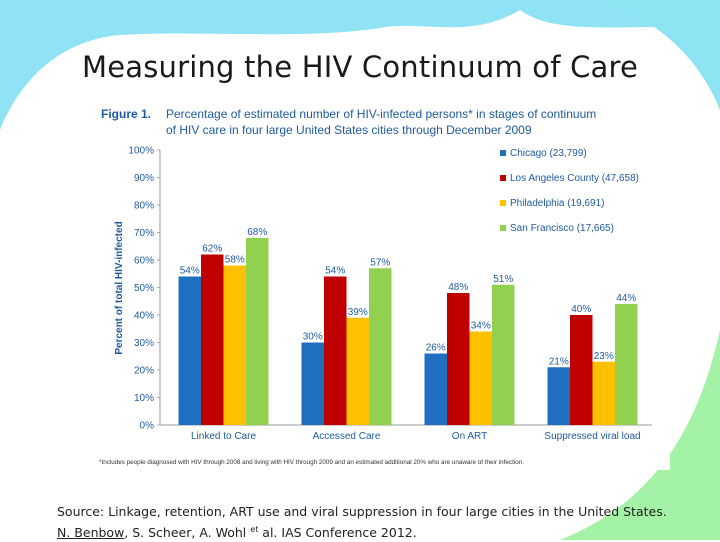 The height and width of the screenshot is (542, 720). I want to click on y-tick-label: 80%, so click(144, 206).